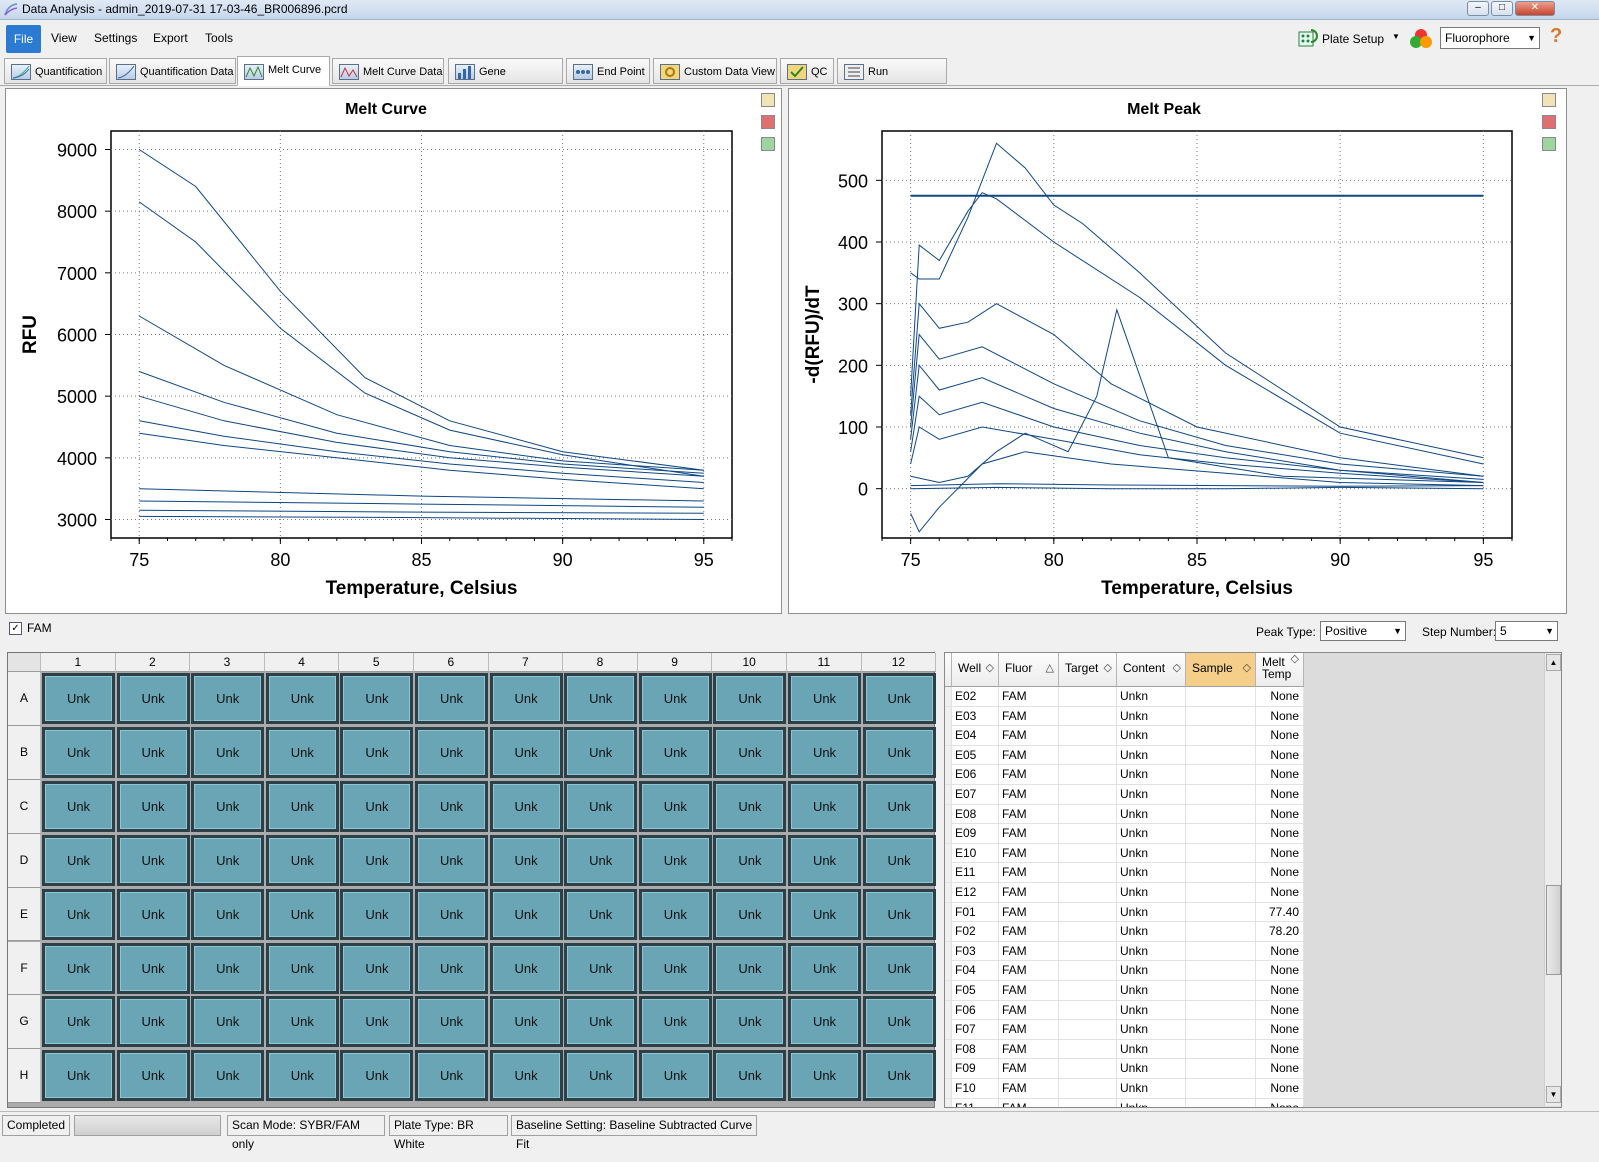 This screenshot has width=1599, height=1162. I want to click on well-A7: Unk, so click(526, 698).